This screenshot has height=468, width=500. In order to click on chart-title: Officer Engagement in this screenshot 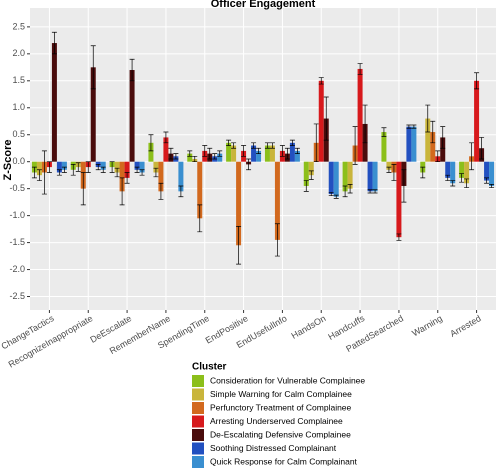, I will do `click(263, 5)`.